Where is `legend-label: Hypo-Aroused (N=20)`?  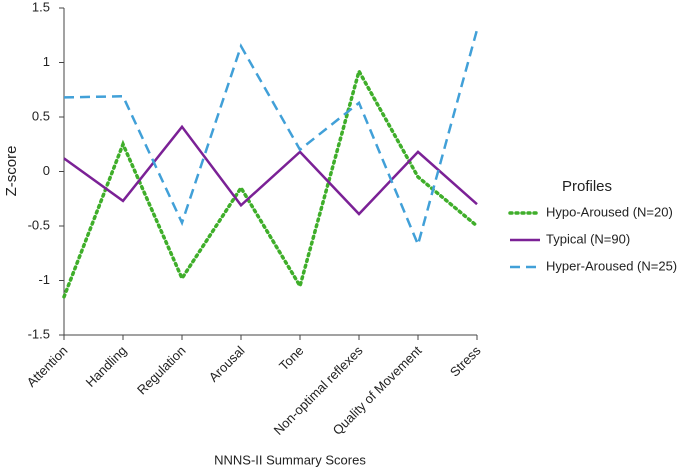
legend-label: Hypo-Aroused (N=20) is located at coordinates (609, 211).